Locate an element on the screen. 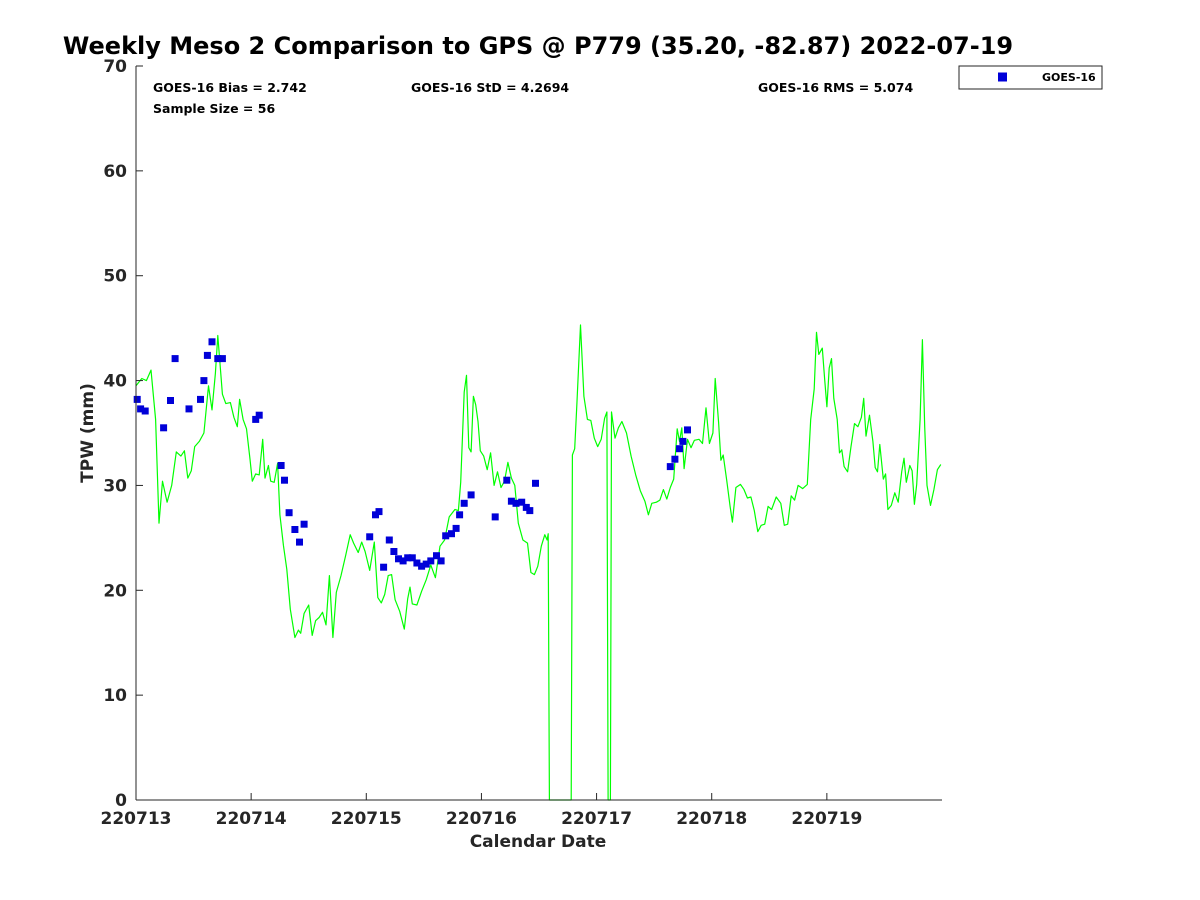 Image resolution: width=1200 pixels, height=900 pixels. legend-label-goes-16: GOES-16 is located at coordinates (1069, 77).